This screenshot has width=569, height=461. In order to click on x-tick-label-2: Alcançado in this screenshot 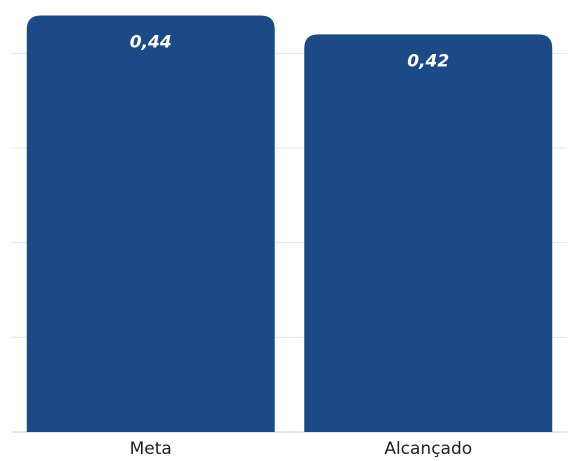, I will do `click(428, 449)`.